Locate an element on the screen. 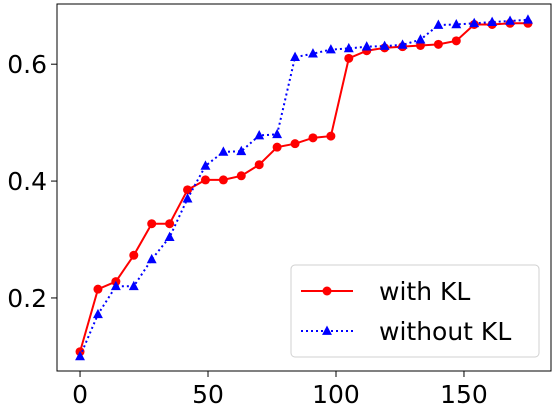  y-tick-label: 0.6 is located at coordinates (27, 64).